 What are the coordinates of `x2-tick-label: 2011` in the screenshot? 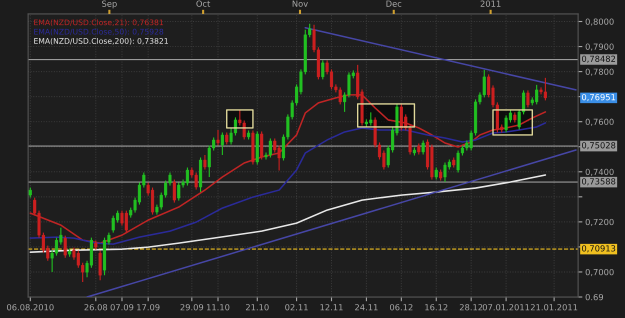 It's located at (490, 3).